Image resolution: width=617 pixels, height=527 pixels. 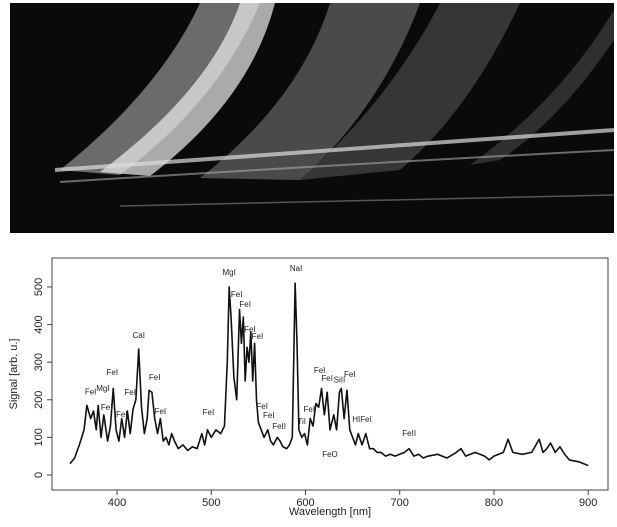 What do you see at coordinates (39, 400) in the screenshot?
I see `y-tick-label: 200` at bounding box center [39, 400].